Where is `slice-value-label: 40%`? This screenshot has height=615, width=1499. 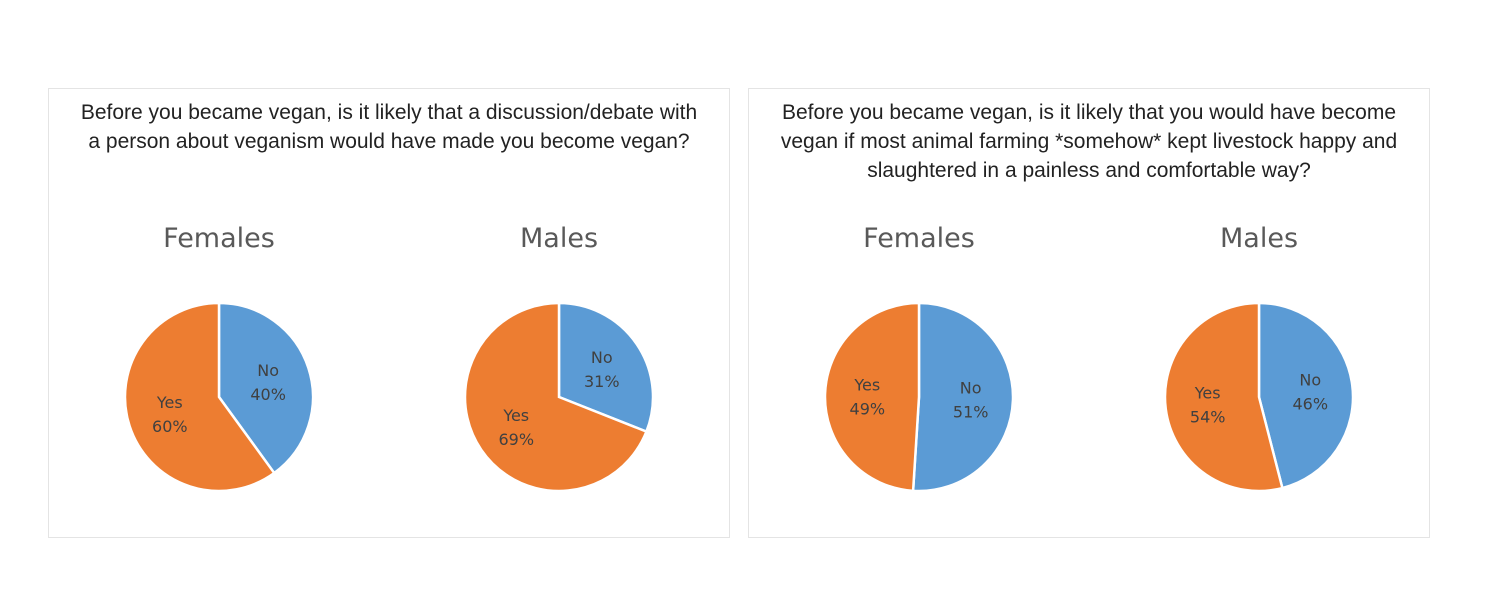
slice-value-label: 40% is located at coordinates (268, 394).